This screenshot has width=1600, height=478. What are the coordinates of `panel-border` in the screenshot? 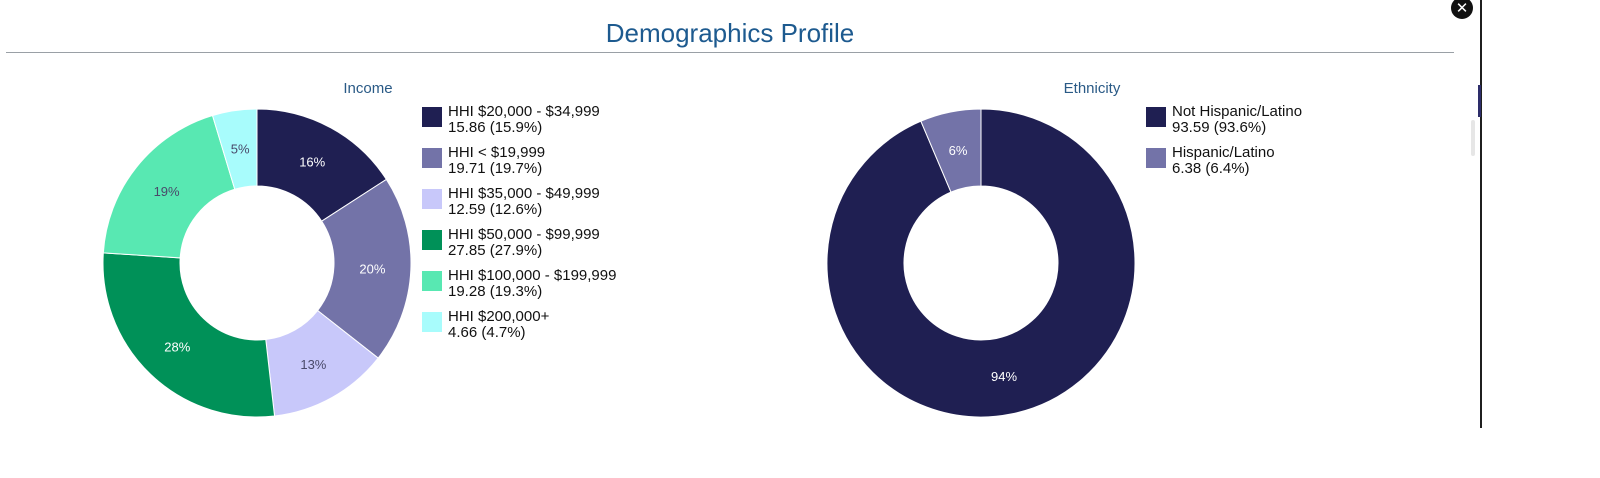 It's located at (1481, 214).